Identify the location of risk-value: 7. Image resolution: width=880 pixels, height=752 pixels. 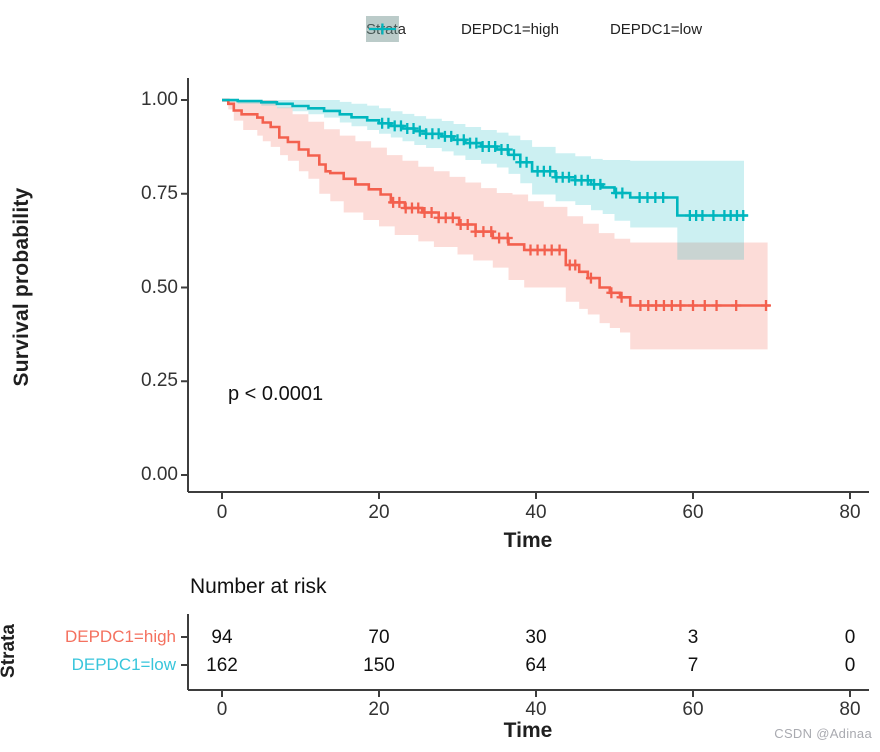
(693, 665).